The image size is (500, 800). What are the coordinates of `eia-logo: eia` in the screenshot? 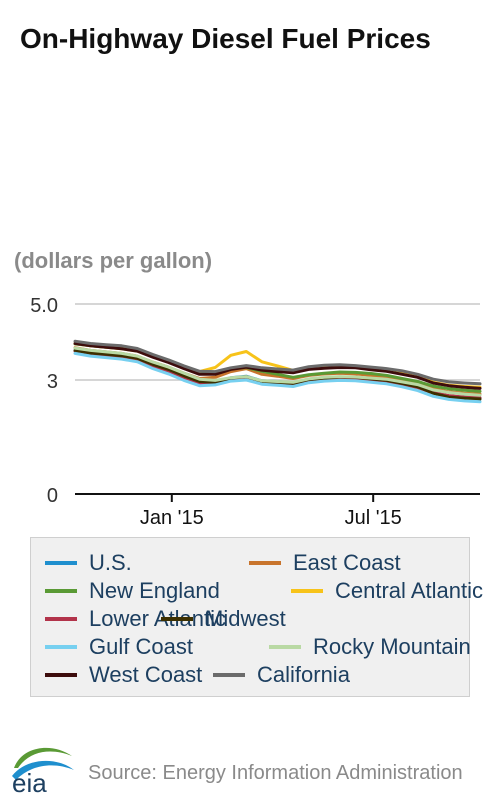 It's located at (43, 771).